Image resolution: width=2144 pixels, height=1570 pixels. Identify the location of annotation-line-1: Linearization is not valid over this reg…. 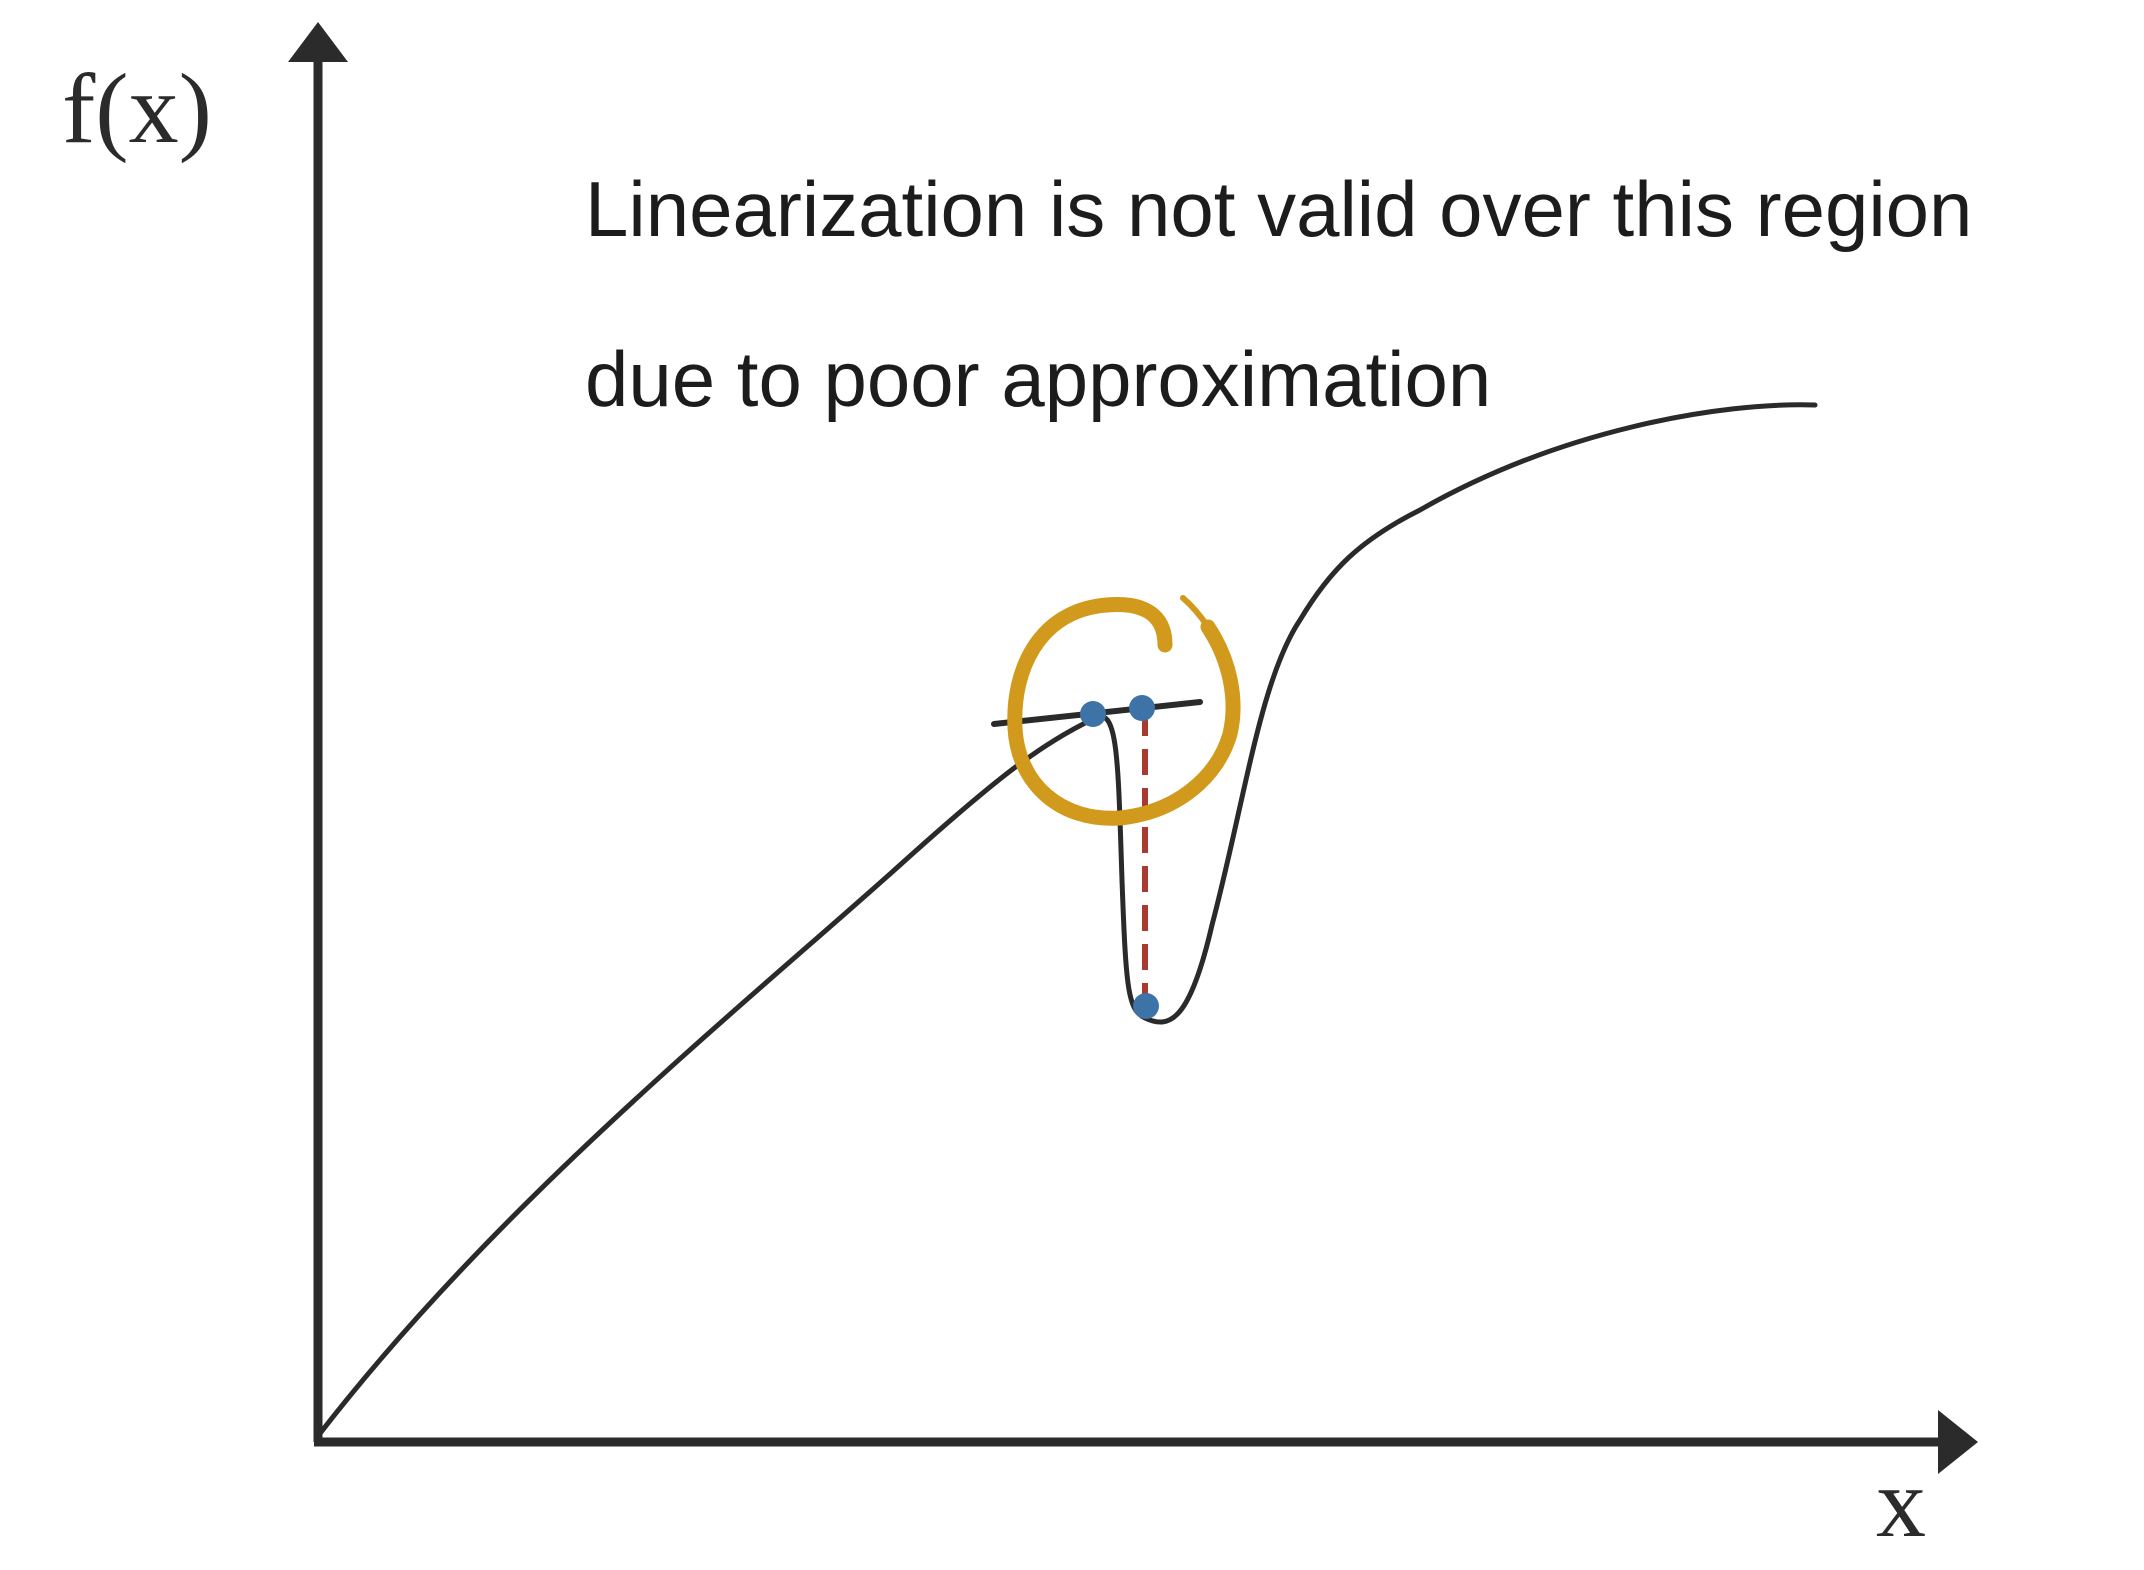
(1278, 209).